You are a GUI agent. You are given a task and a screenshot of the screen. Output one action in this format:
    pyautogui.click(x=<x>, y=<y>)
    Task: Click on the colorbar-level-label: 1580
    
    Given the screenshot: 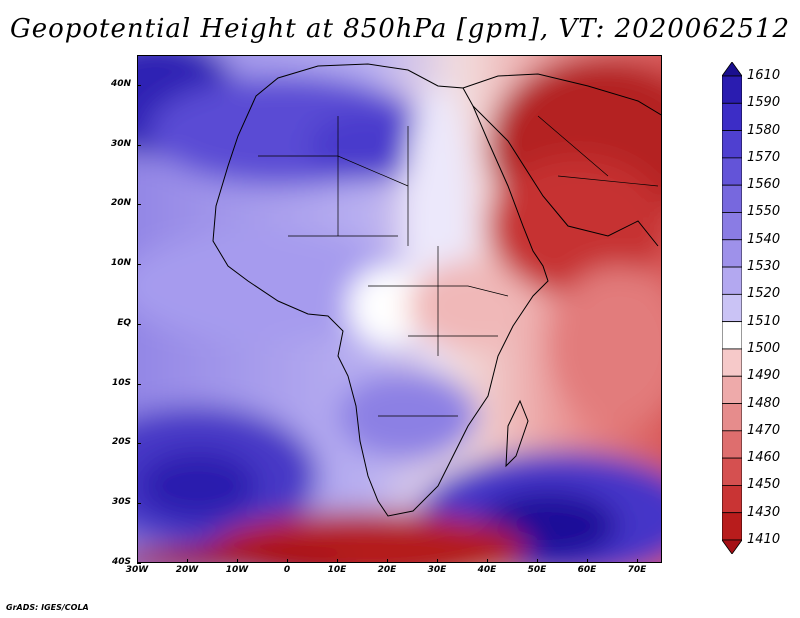 What is the action you would take?
    pyautogui.click(x=764, y=130)
    